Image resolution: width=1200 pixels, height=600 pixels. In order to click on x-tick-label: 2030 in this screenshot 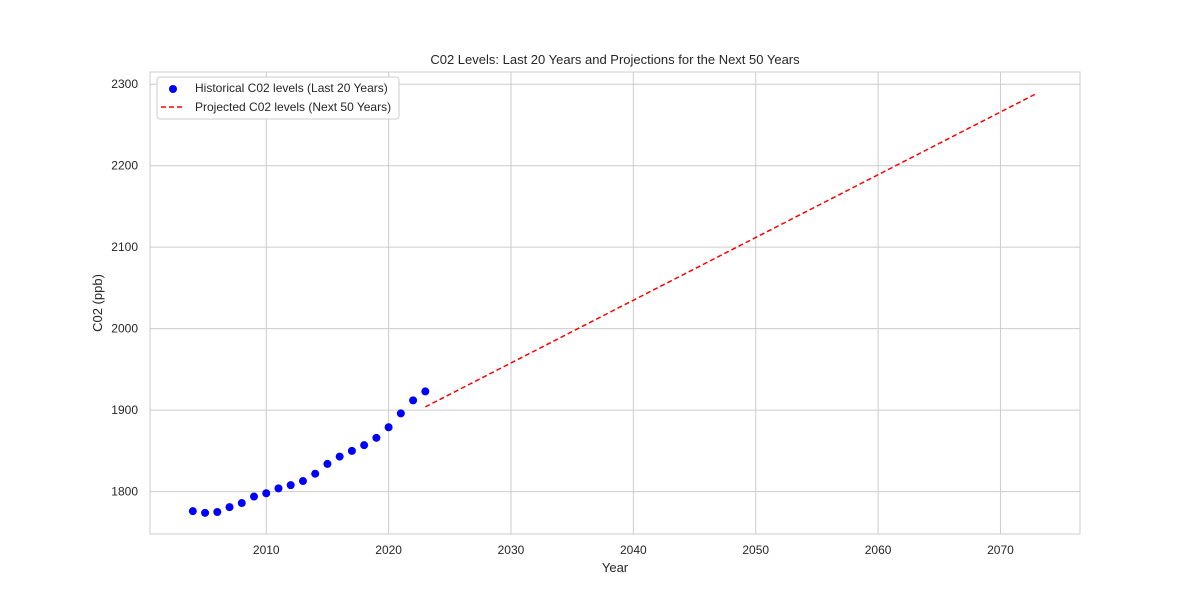, I will do `click(511, 550)`.